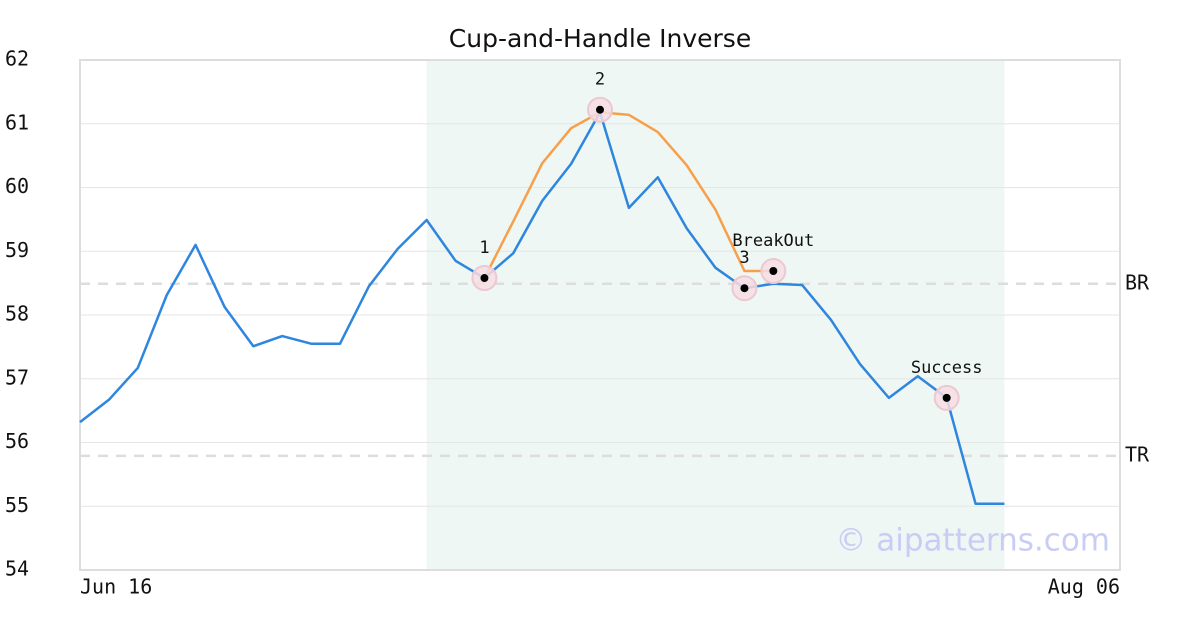 The image size is (1200, 630). Describe the element at coordinates (972, 541) in the screenshot. I see `watermark: © aipatterns.com` at that location.